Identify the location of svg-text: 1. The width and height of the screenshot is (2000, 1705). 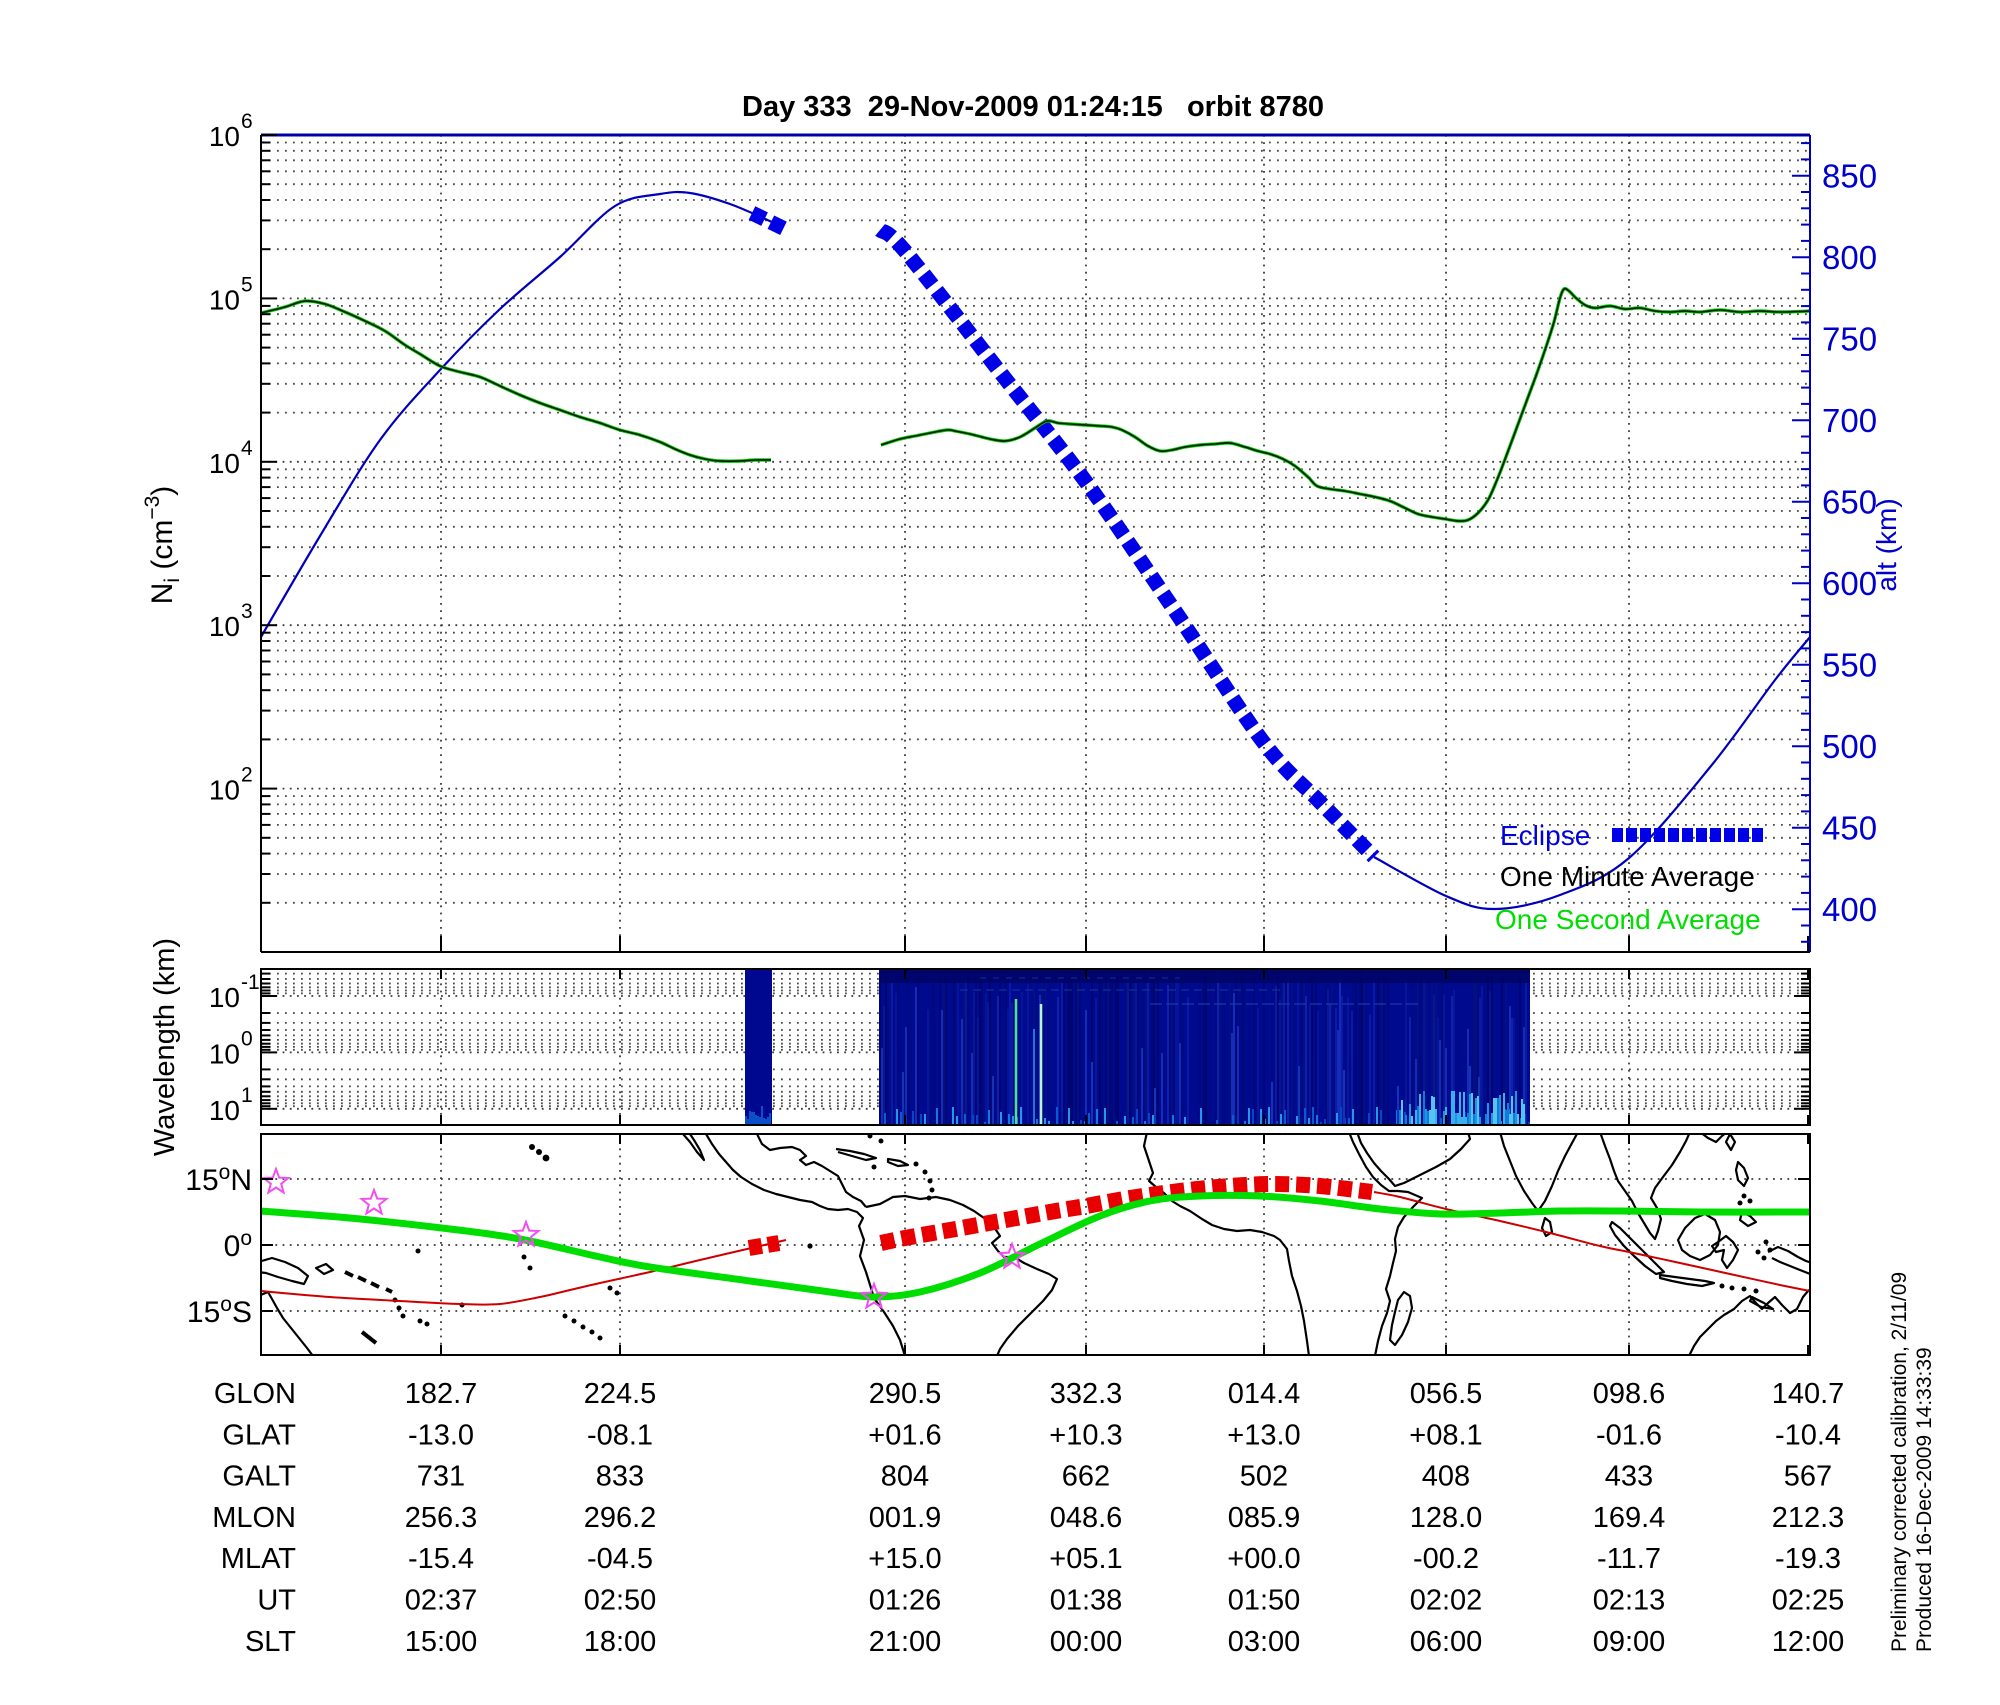
(247, 1095).